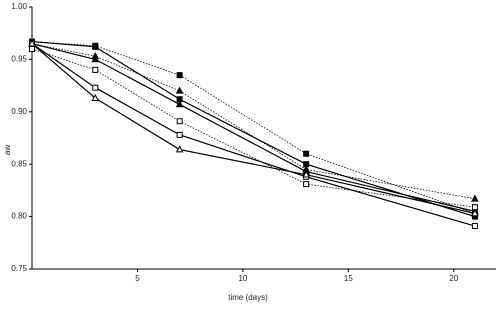  What do you see at coordinates (248, 297) in the screenshot?
I see `x-axis-title: time (days)` at bounding box center [248, 297].